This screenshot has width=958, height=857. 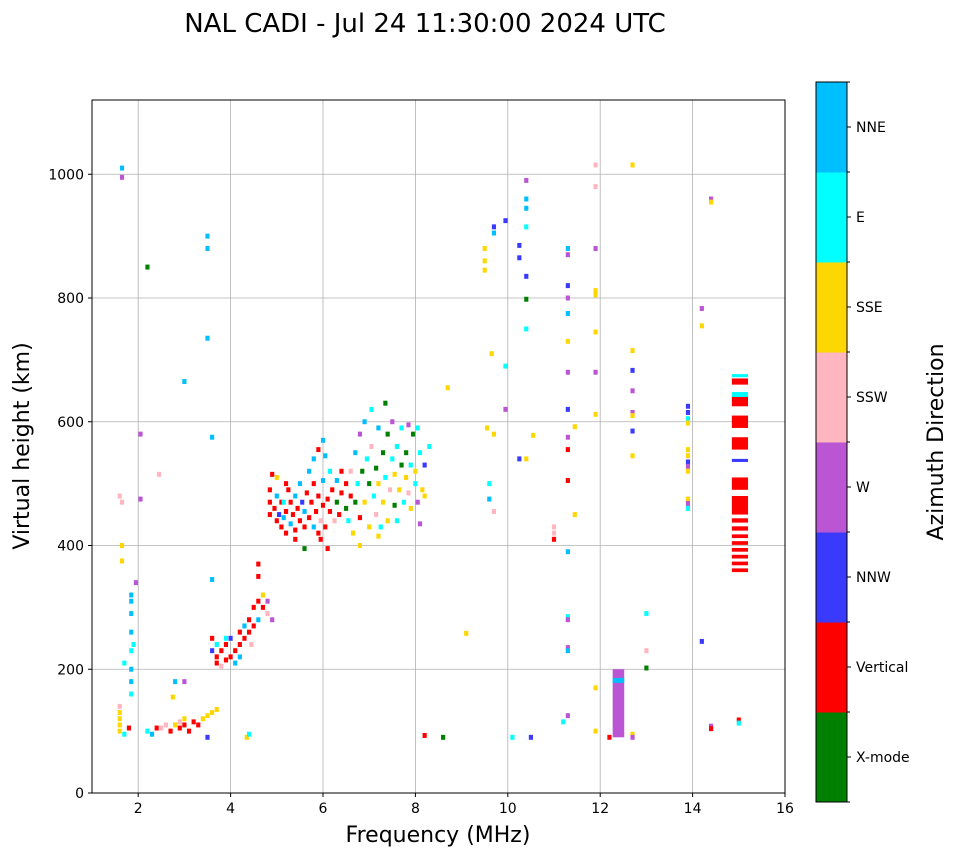 I want to click on colorbar-swatch-sse, so click(x=831, y=307).